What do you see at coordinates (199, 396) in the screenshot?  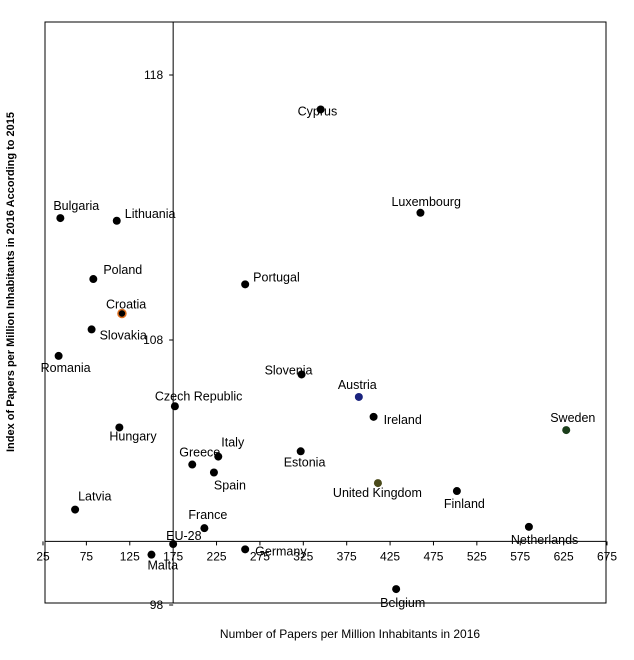 I see `label-czech-republic: Czech Republic` at bounding box center [199, 396].